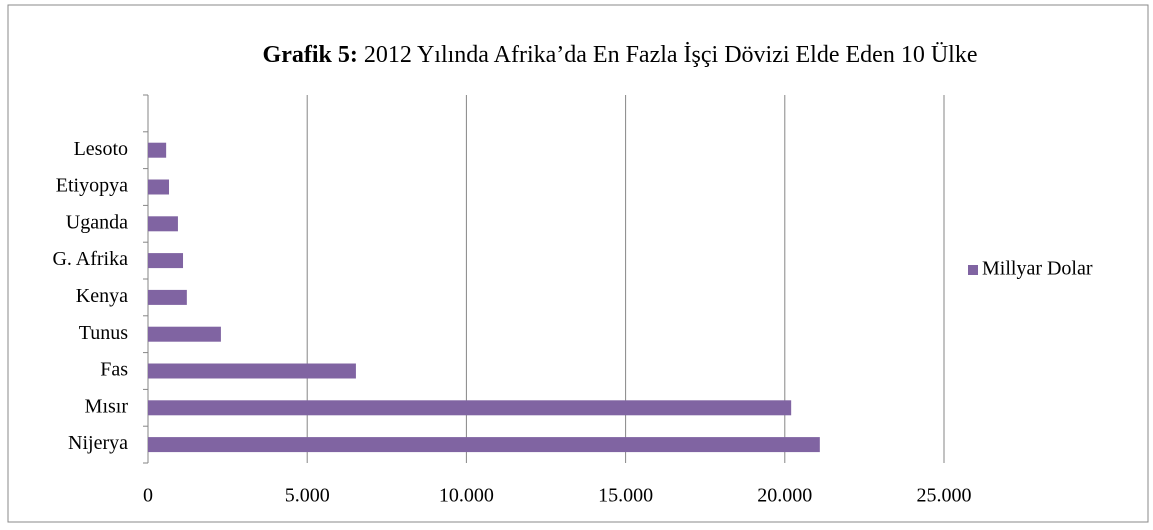 Image resolution: width=1153 pixels, height=530 pixels. I want to click on y-tick-label: Lesoto, so click(101, 149).